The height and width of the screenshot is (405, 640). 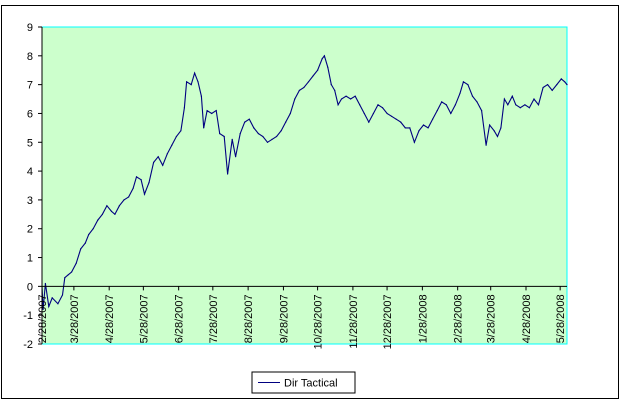 I want to click on y-tick-label: 4, so click(x=30, y=172).